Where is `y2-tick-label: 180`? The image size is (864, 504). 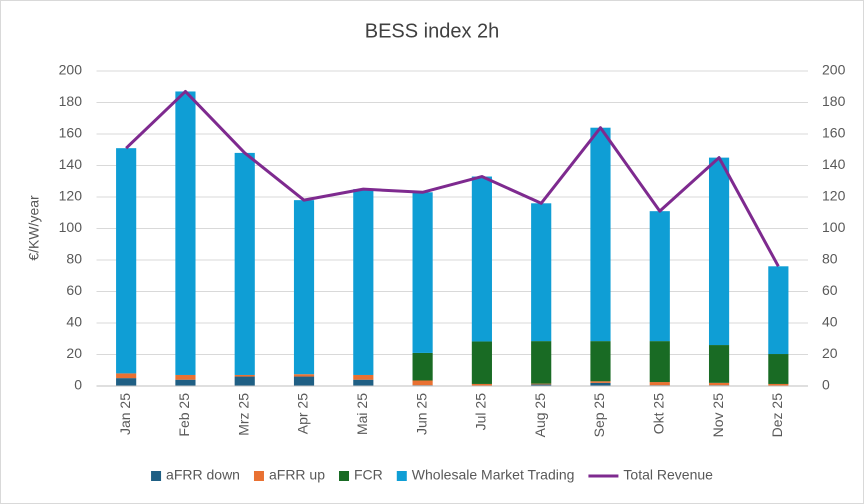
y2-tick-label: 180 is located at coordinates (834, 101).